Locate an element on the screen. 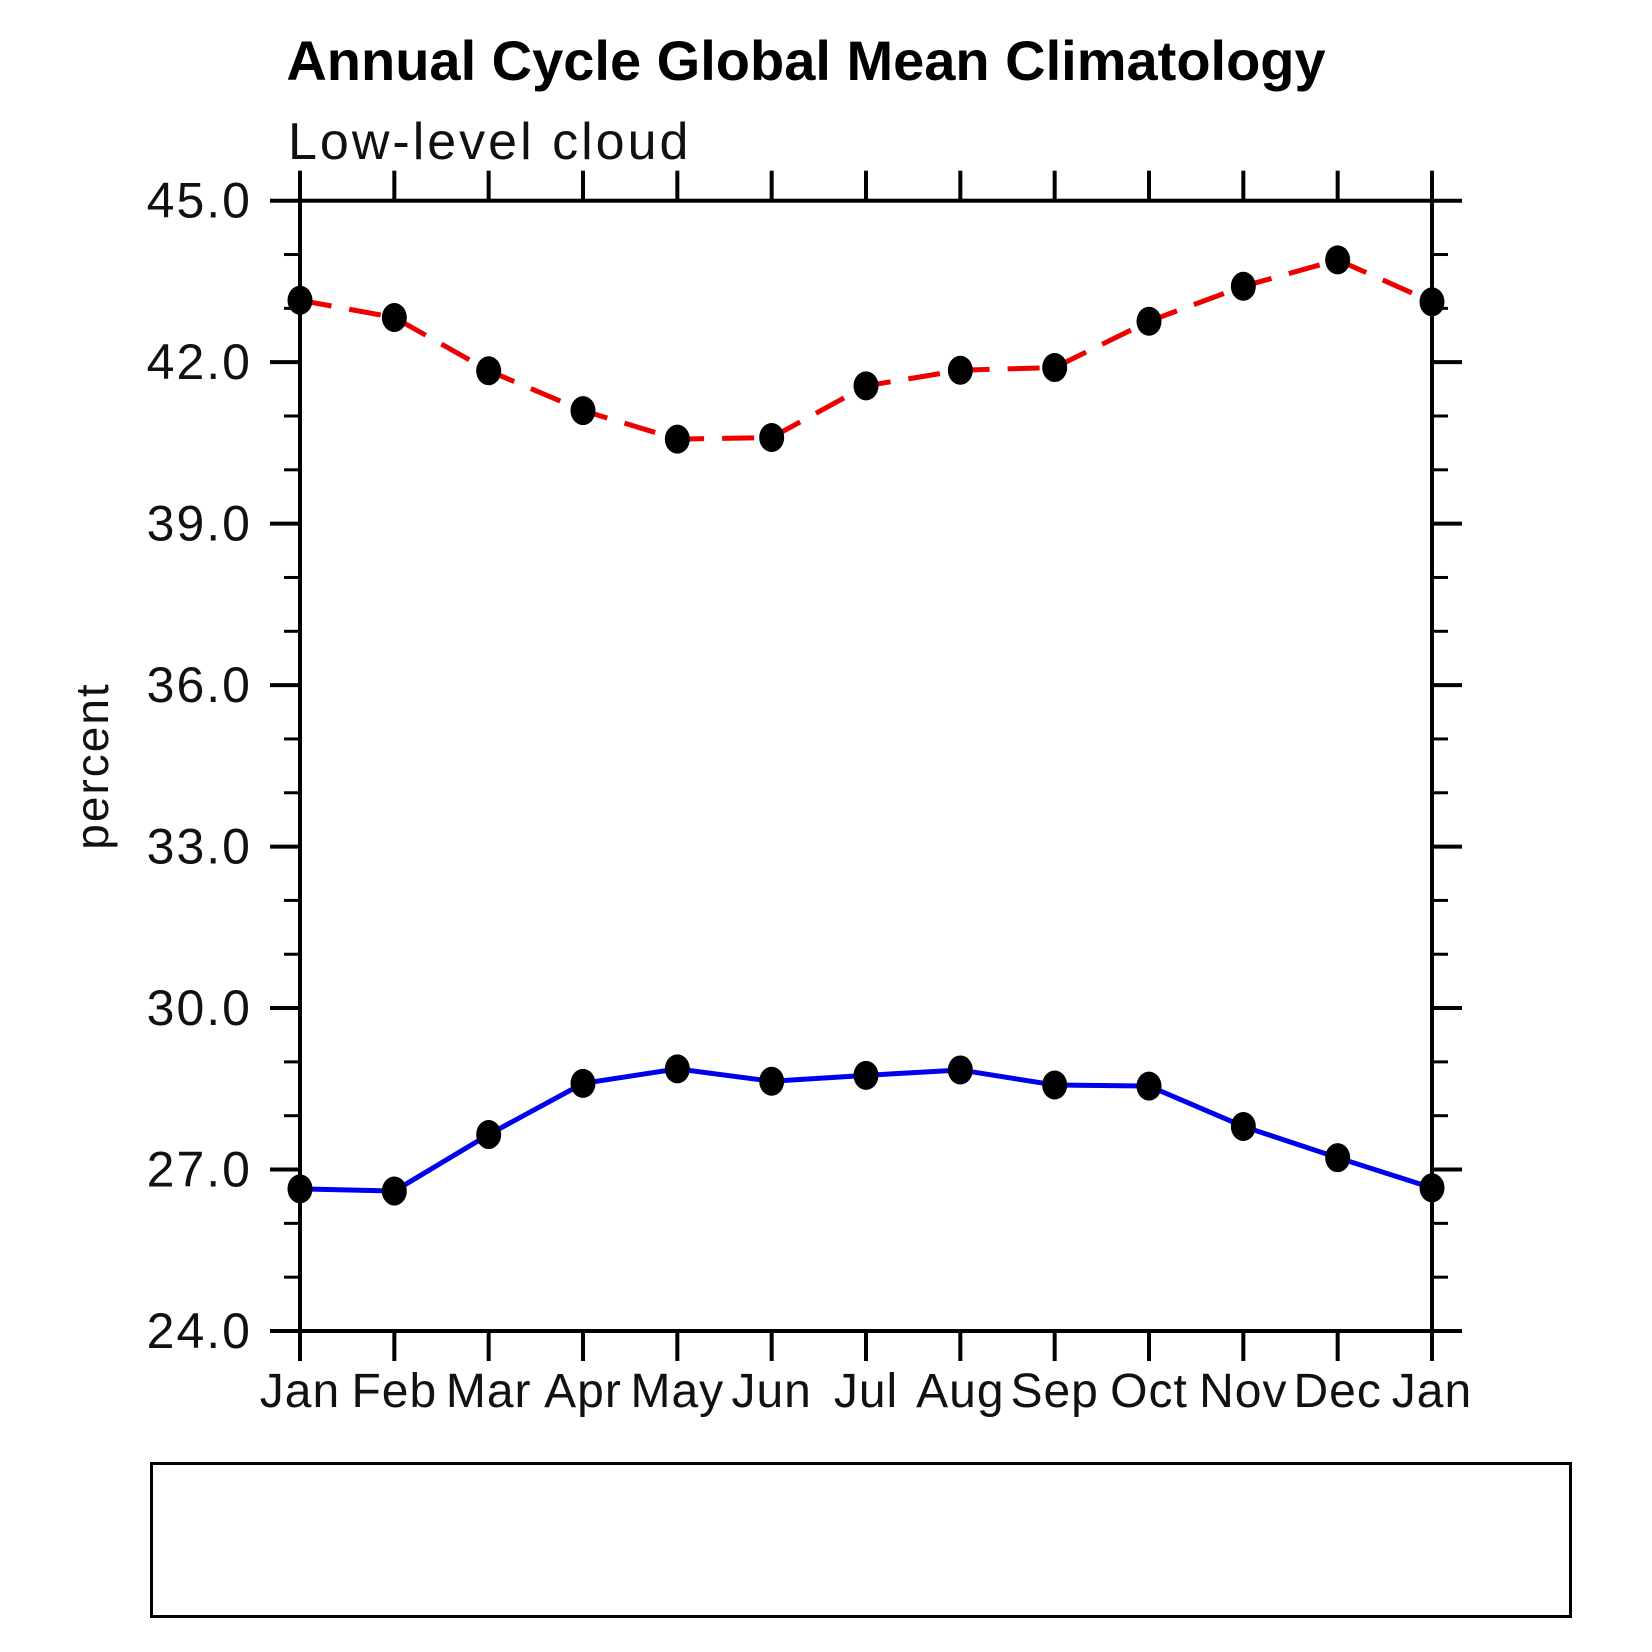  x-tick-label: Feb is located at coordinates (394, 1391).